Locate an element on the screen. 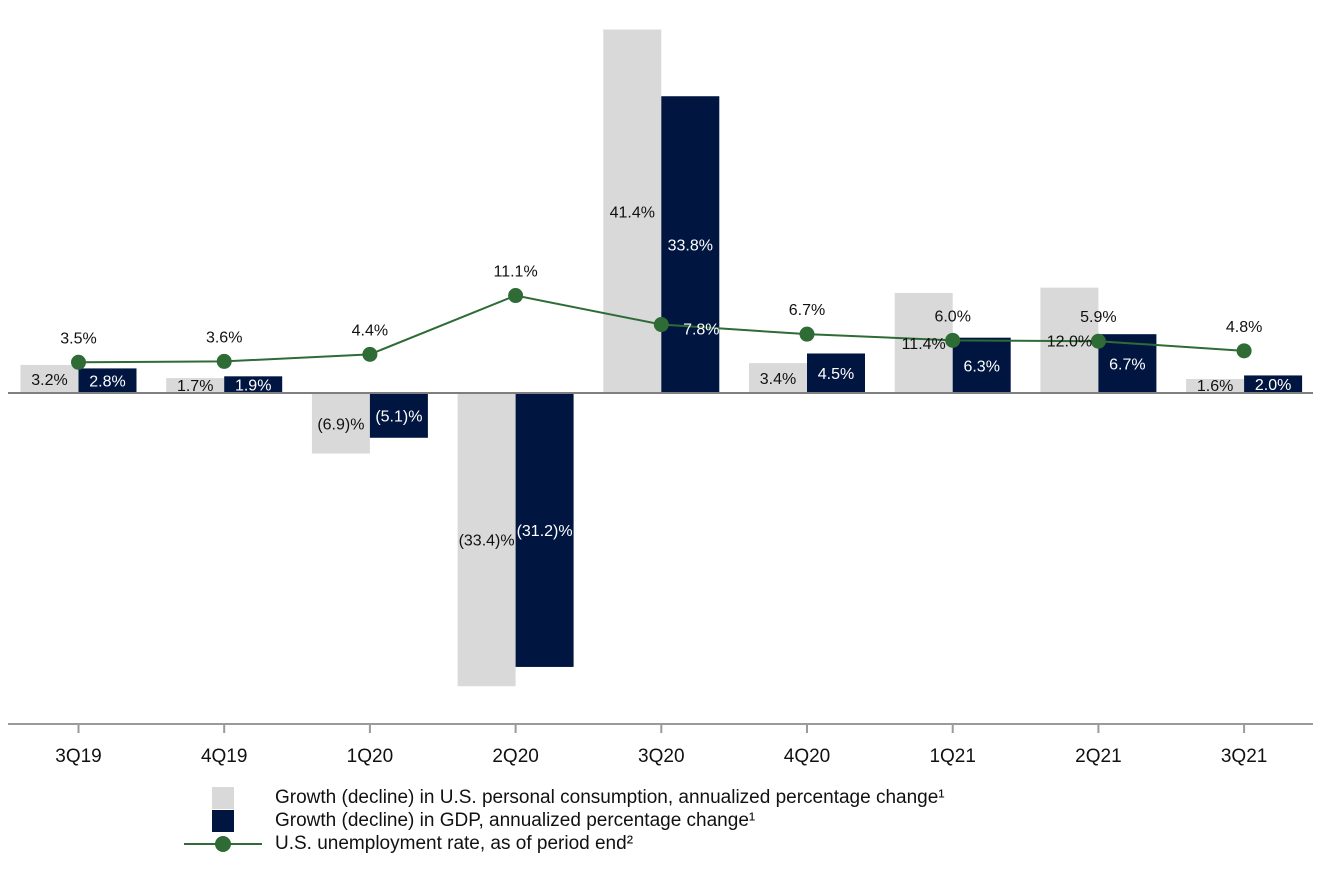 This screenshot has width=1320, height=880. data-label-unemployment-3Q20: 7.8% is located at coordinates (701, 330).